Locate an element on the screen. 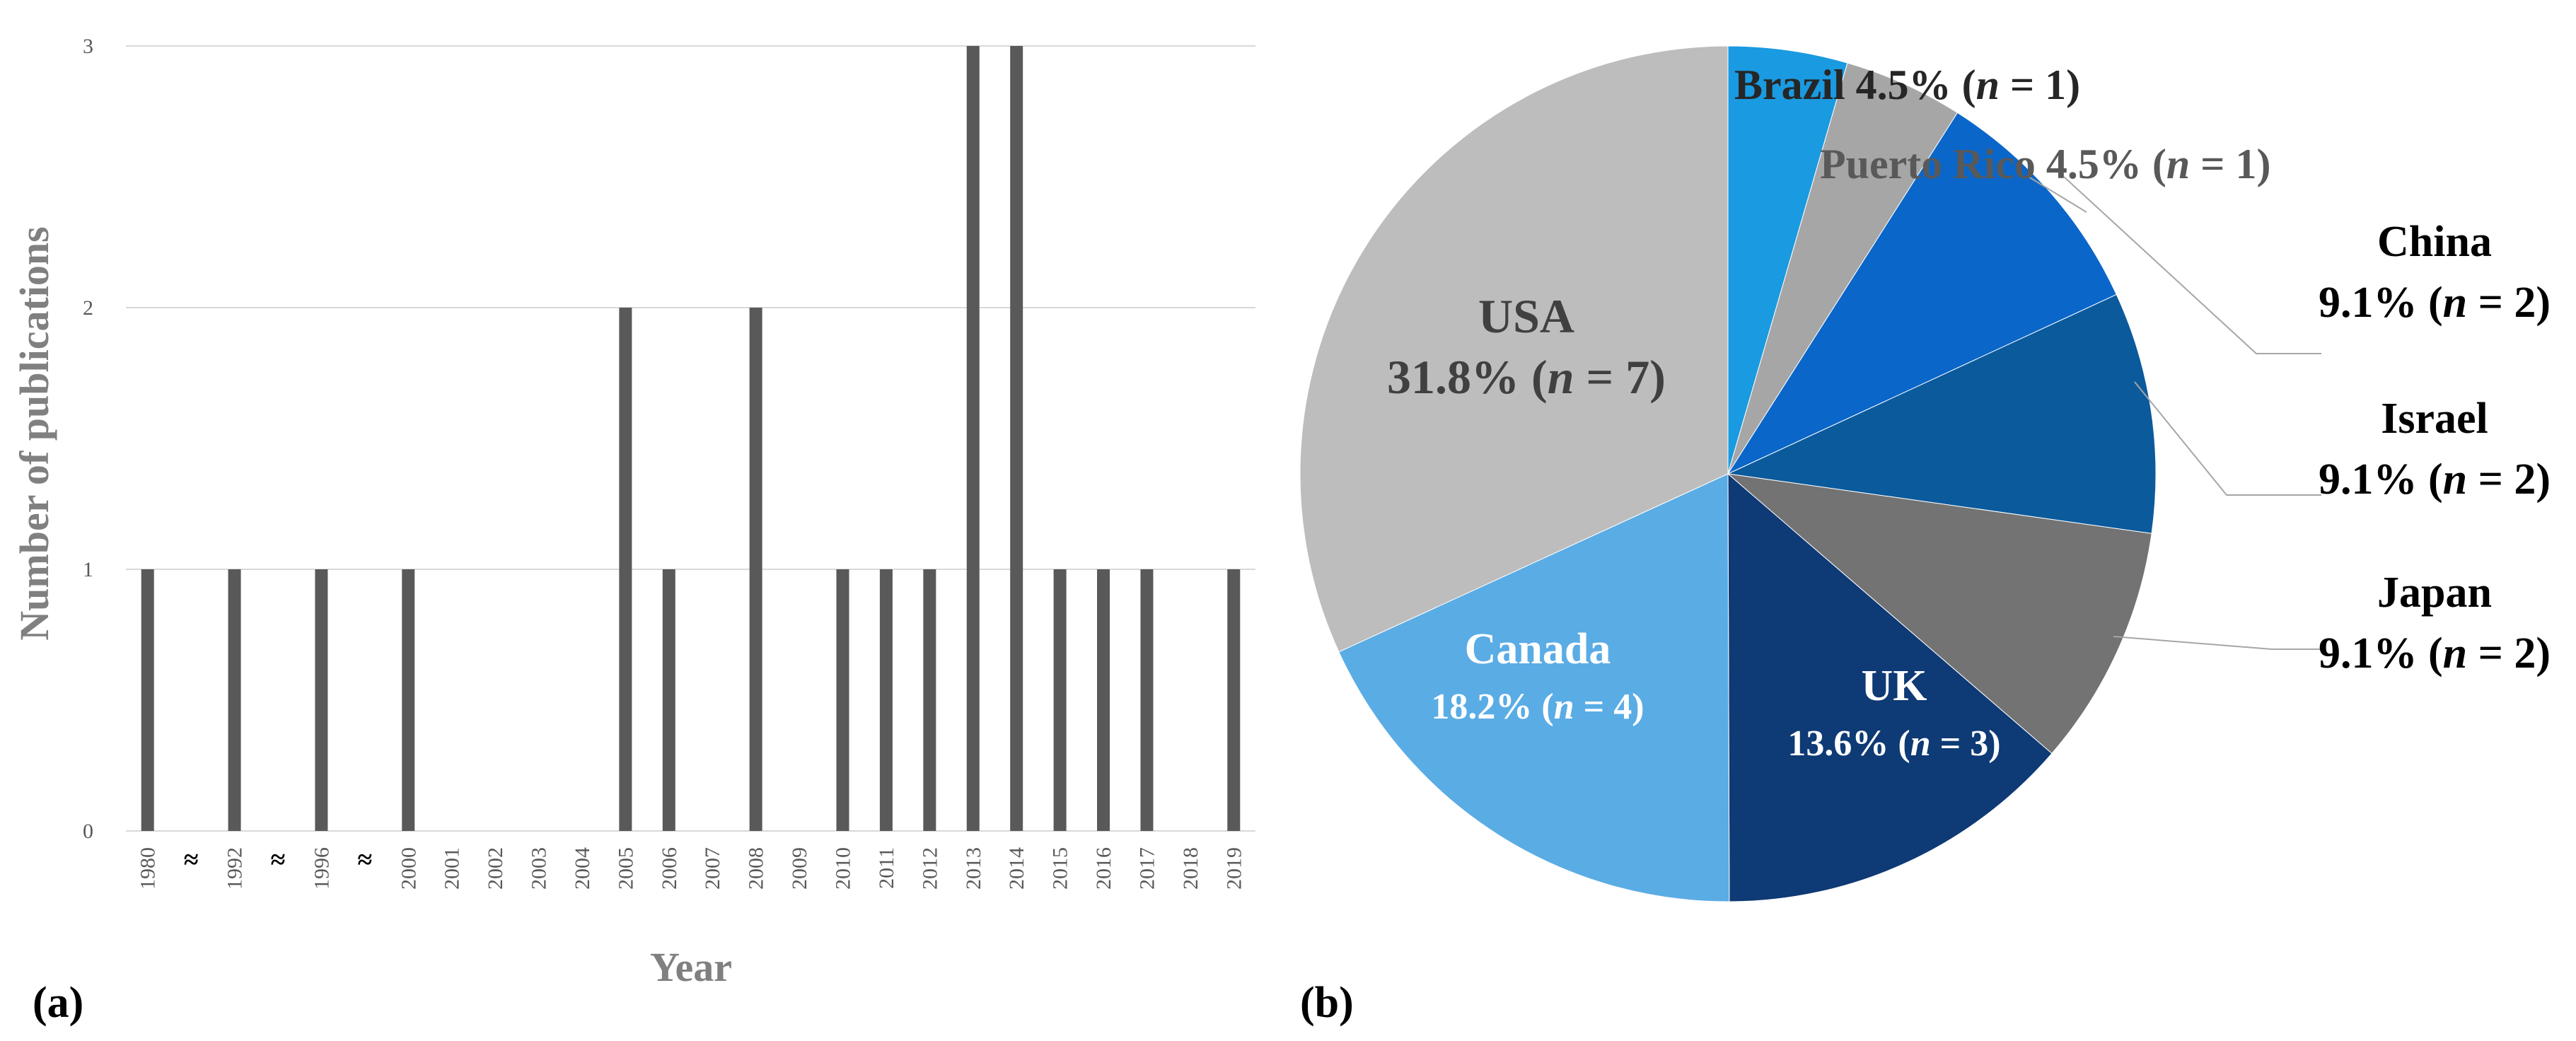  pie-slice-canada is located at coordinates (1534, 687).